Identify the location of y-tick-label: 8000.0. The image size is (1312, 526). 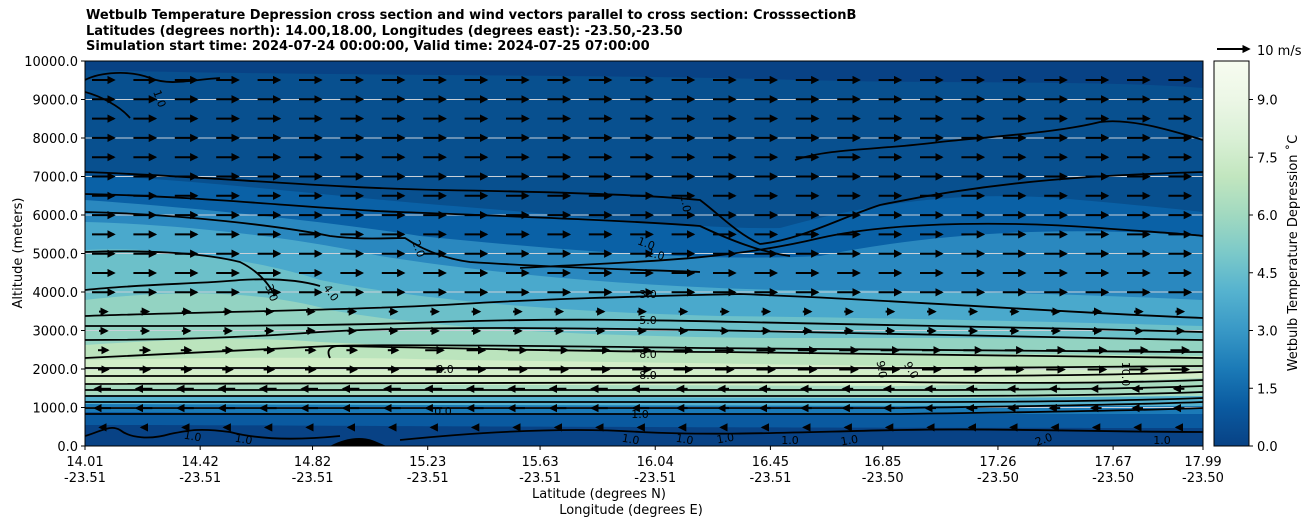
(56, 139).